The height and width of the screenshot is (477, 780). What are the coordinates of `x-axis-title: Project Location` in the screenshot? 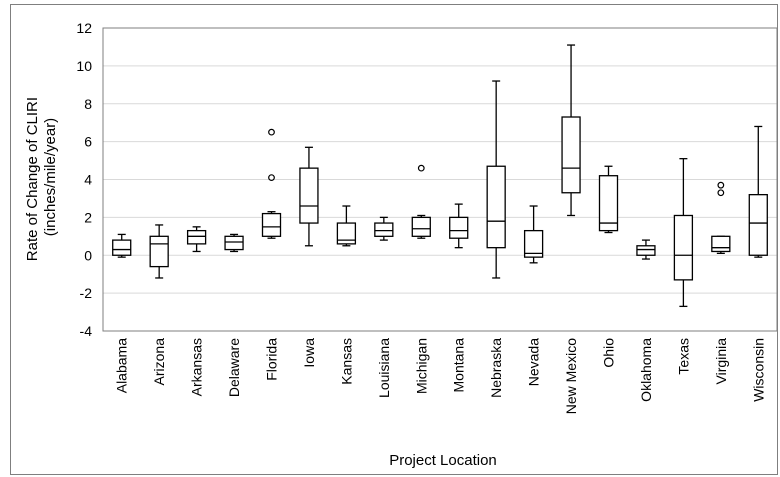 It's located at (443, 460).